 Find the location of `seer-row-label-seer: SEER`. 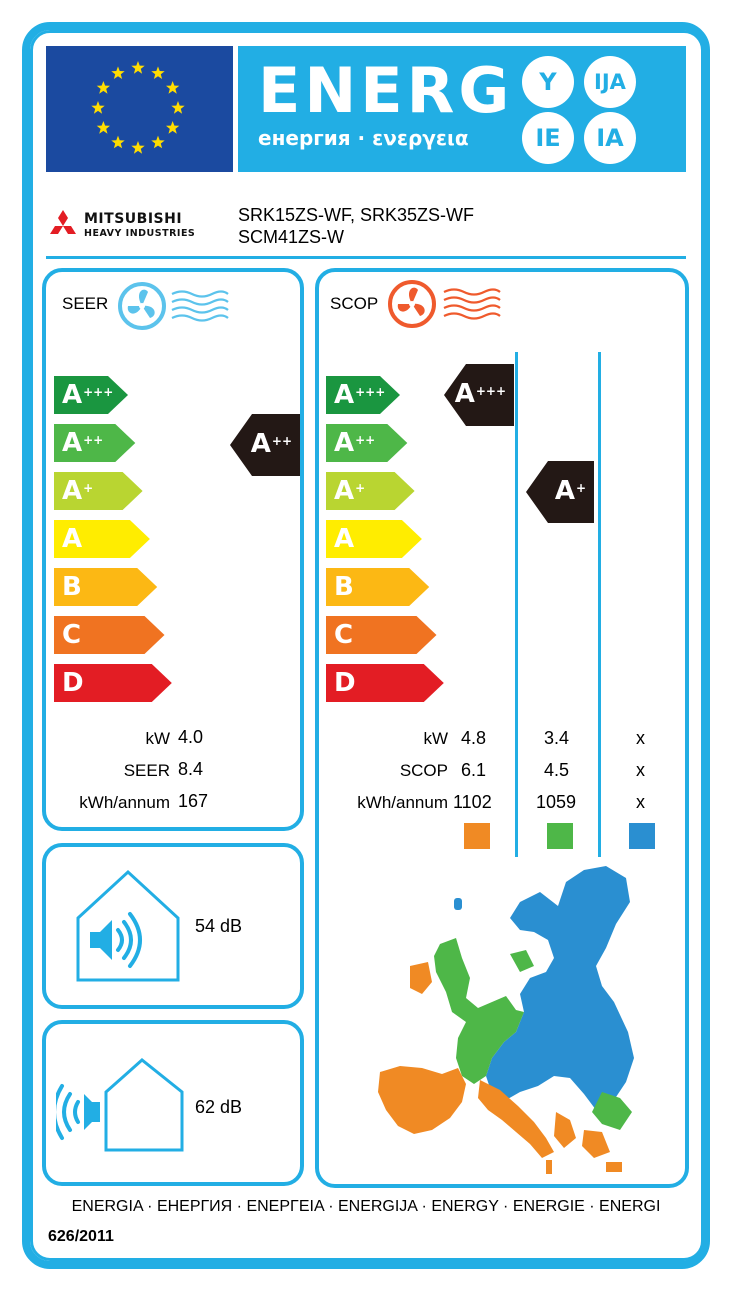

seer-row-label-seer: SEER is located at coordinates (146, 770).